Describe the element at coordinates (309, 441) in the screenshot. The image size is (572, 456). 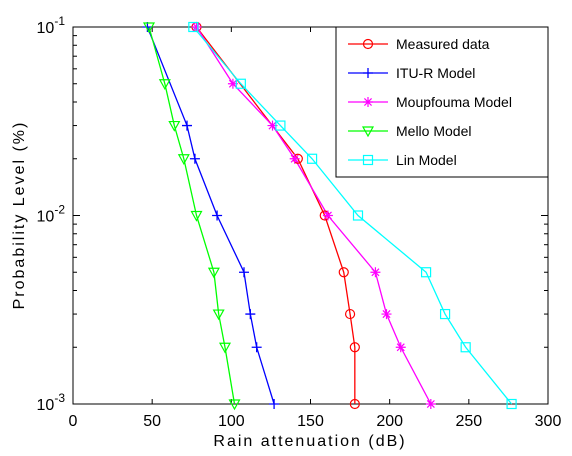
I see `x-axis-label: Rain attenuation (dB)` at that location.